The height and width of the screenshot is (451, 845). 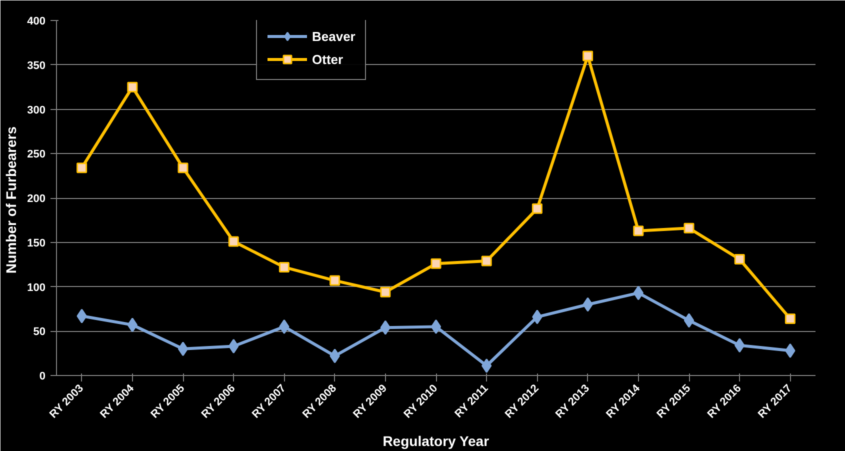 I want to click on y-tick-label: 100, so click(x=36, y=288).